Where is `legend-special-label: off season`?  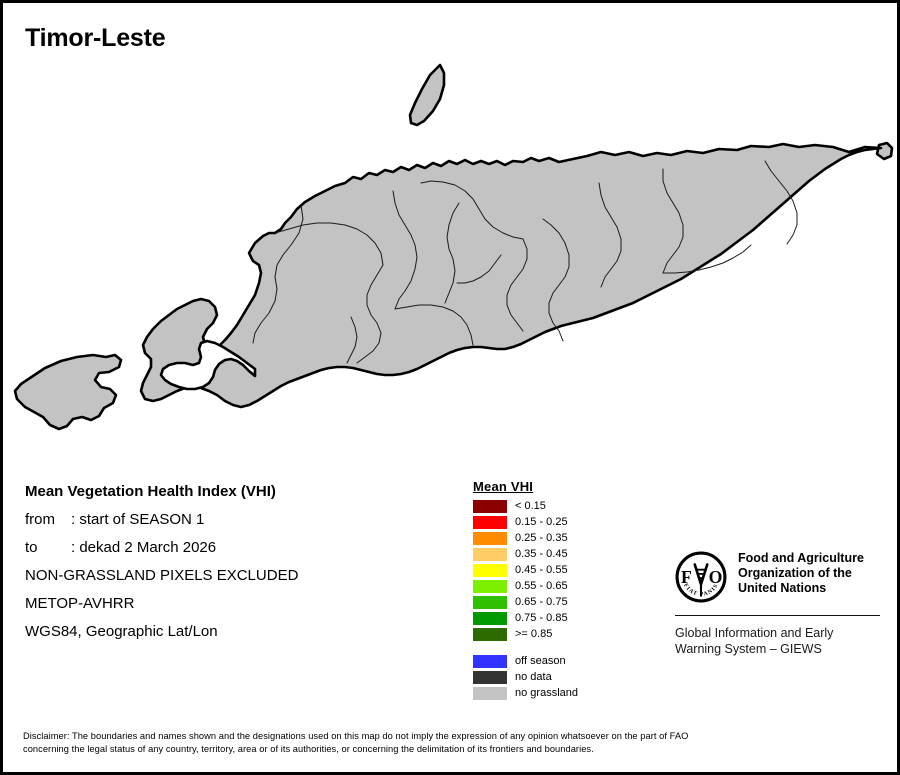 legend-special-label: off season is located at coordinates (540, 661).